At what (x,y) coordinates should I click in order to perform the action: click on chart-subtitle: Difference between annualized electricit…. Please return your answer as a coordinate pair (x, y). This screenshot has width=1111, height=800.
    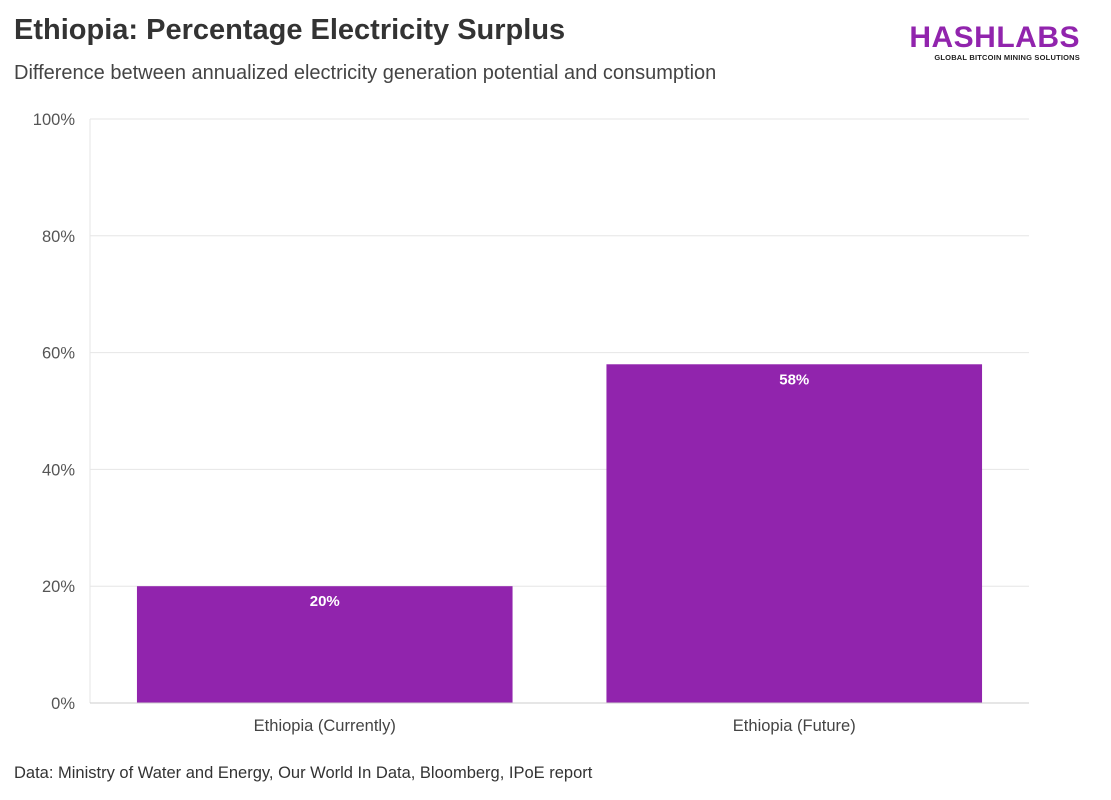
    Looking at the image, I should click on (365, 73).